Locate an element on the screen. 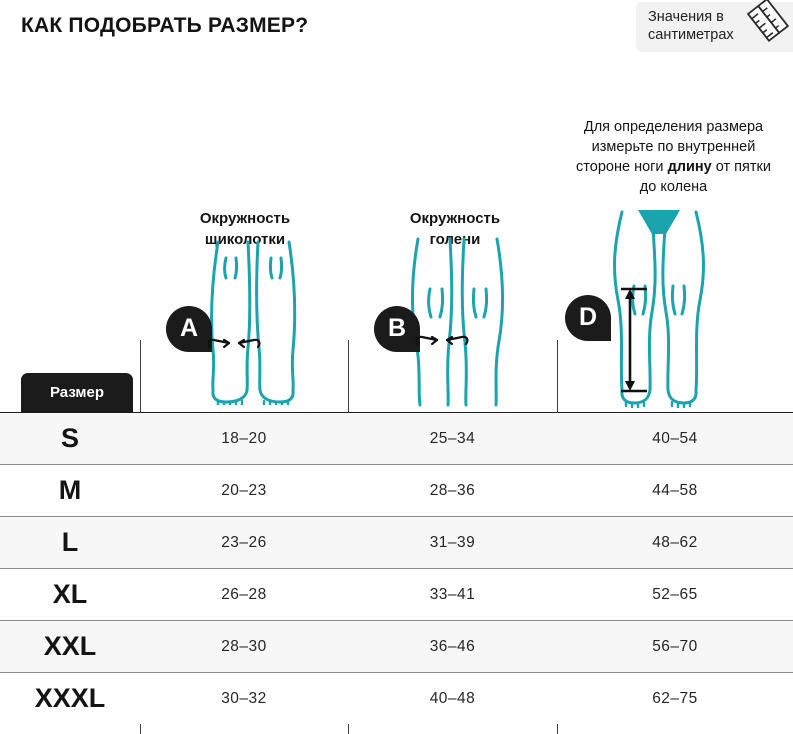 Image resolution: width=793 pixels, height=734 pixels. cell-ankle: 23–26 is located at coordinates (244, 542).